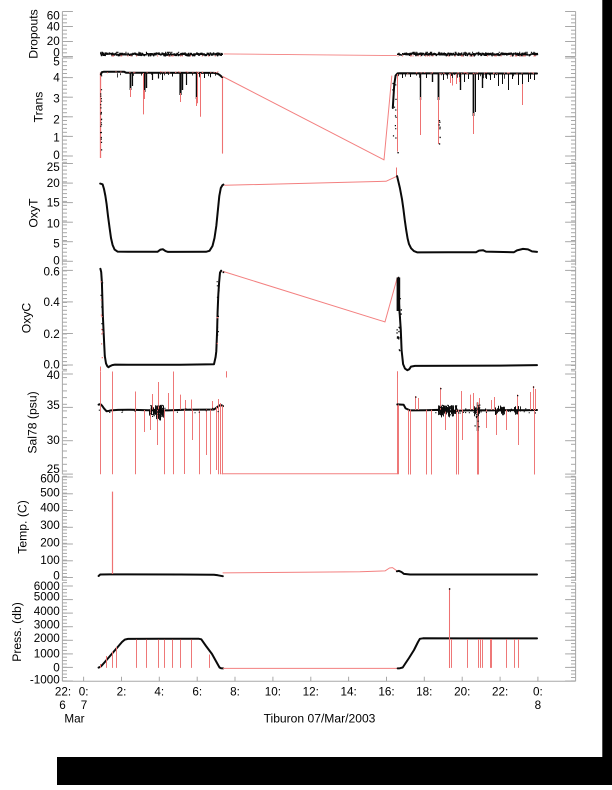 This screenshot has width=612, height=790. I want to click on svg-text: -1000, so click(45, 680).